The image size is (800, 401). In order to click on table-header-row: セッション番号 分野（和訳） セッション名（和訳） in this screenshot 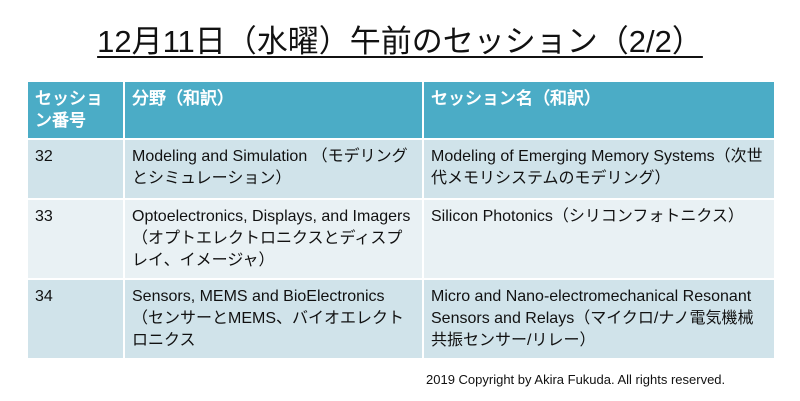, I will do `click(402, 111)`.